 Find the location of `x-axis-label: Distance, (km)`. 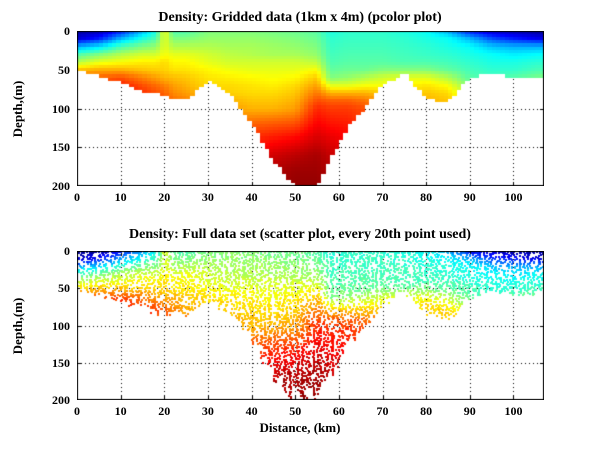

x-axis-label: Distance, (km) is located at coordinates (300, 427).